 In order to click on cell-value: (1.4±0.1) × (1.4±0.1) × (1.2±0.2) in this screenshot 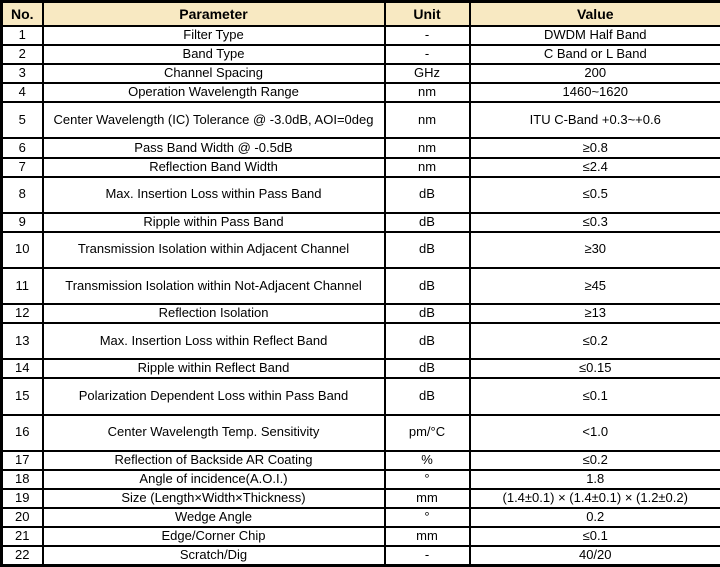, I will do `click(594, 498)`.